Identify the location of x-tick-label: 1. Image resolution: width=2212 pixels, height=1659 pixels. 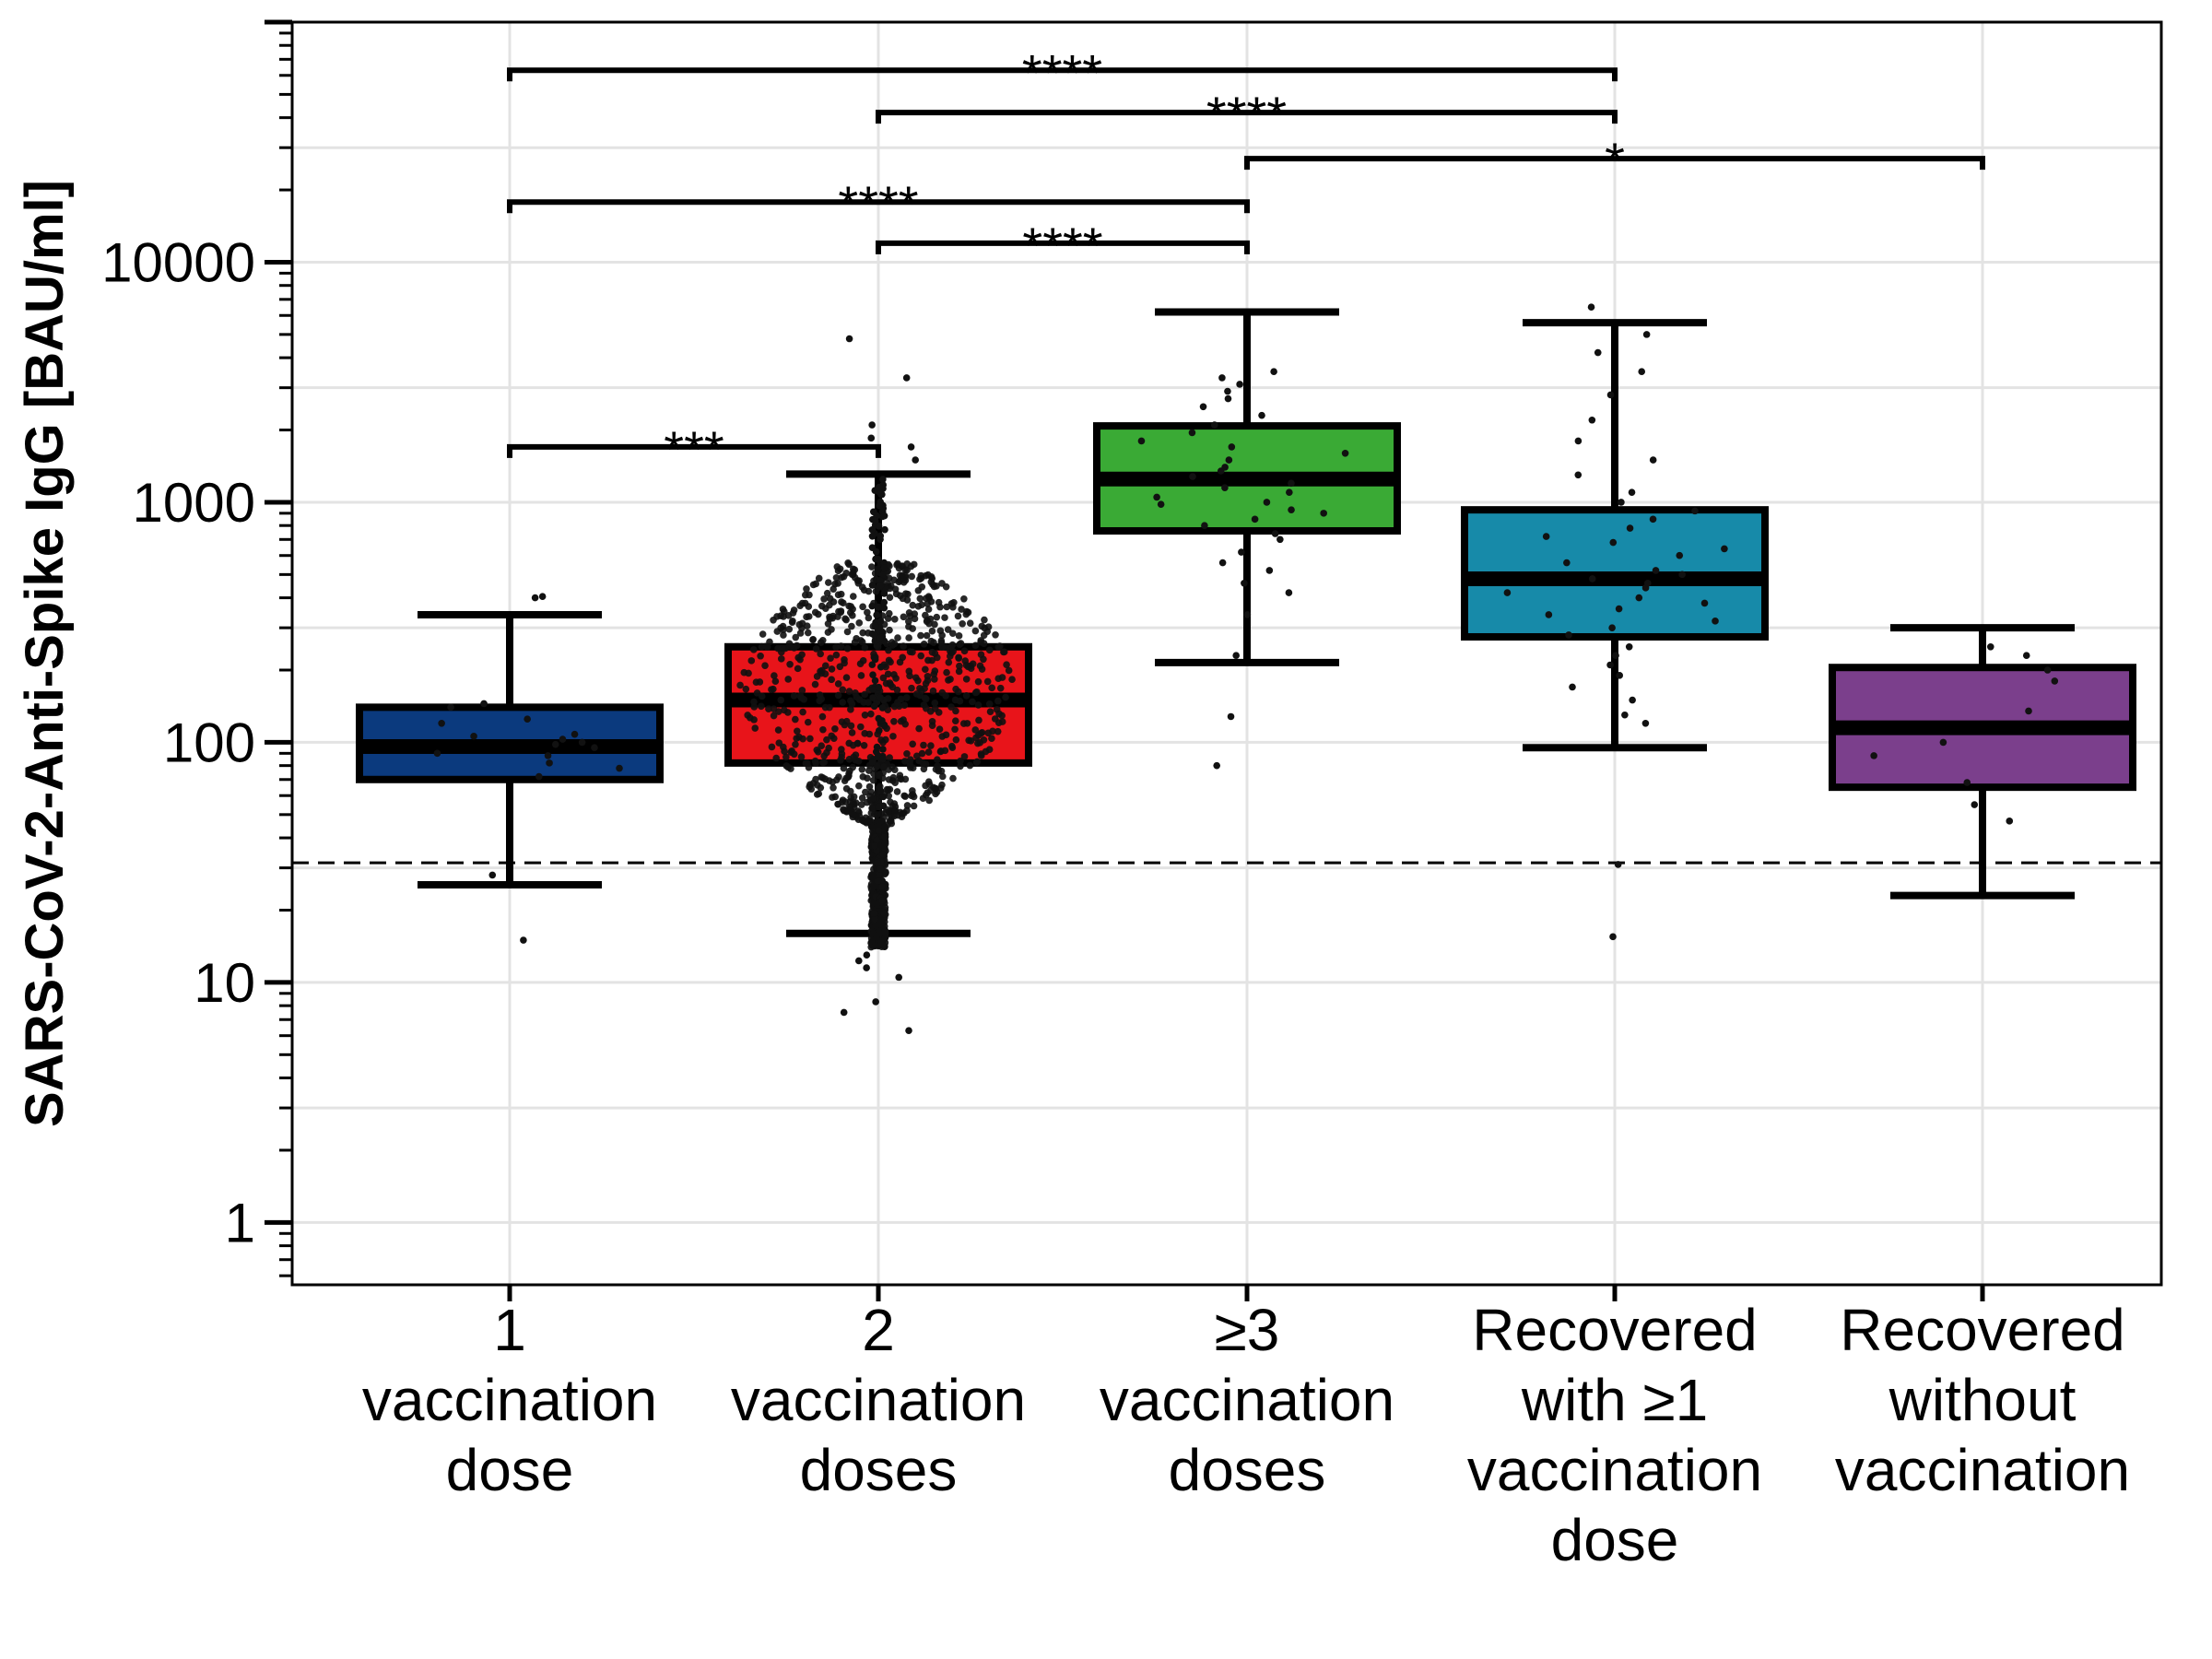
(509, 1330).